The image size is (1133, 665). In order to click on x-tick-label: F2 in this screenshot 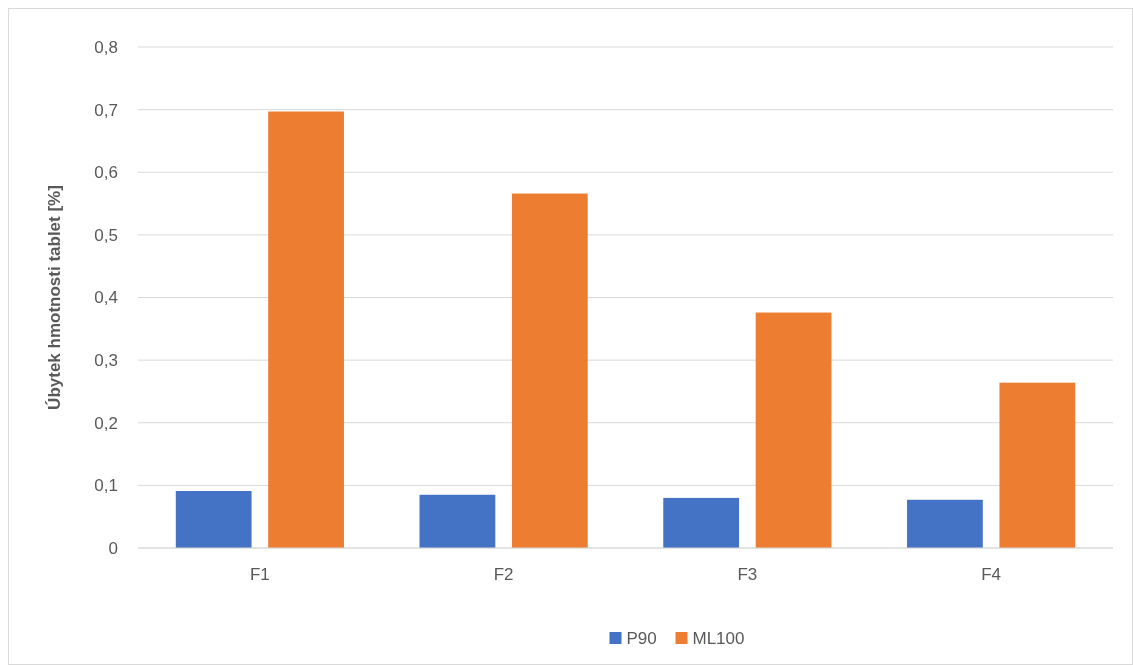, I will do `click(503, 574)`.